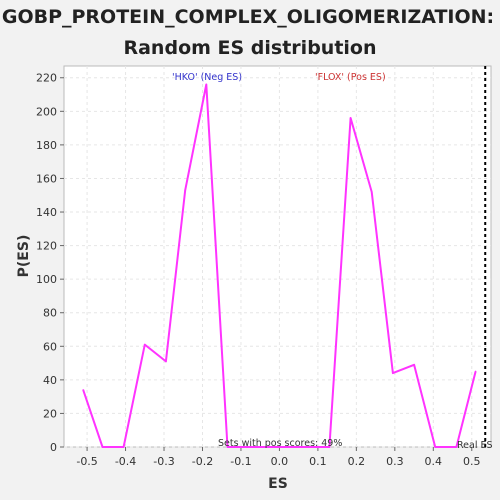  I want to click on x-tick-label: 0.1, so click(318, 461).